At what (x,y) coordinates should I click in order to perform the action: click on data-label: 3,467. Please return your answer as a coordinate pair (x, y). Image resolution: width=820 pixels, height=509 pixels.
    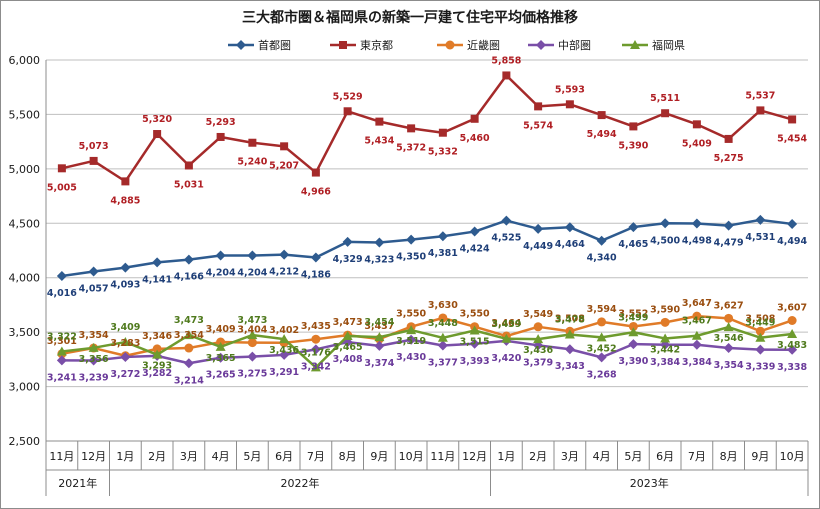
    Looking at the image, I should click on (697, 321).